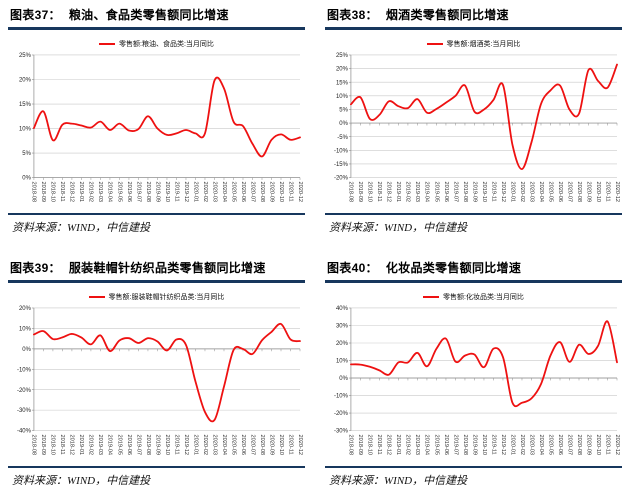  What do you see at coordinates (493, 445) in the screenshot?
I see `x-tick-label: 2019-11` at bounding box center [493, 445].